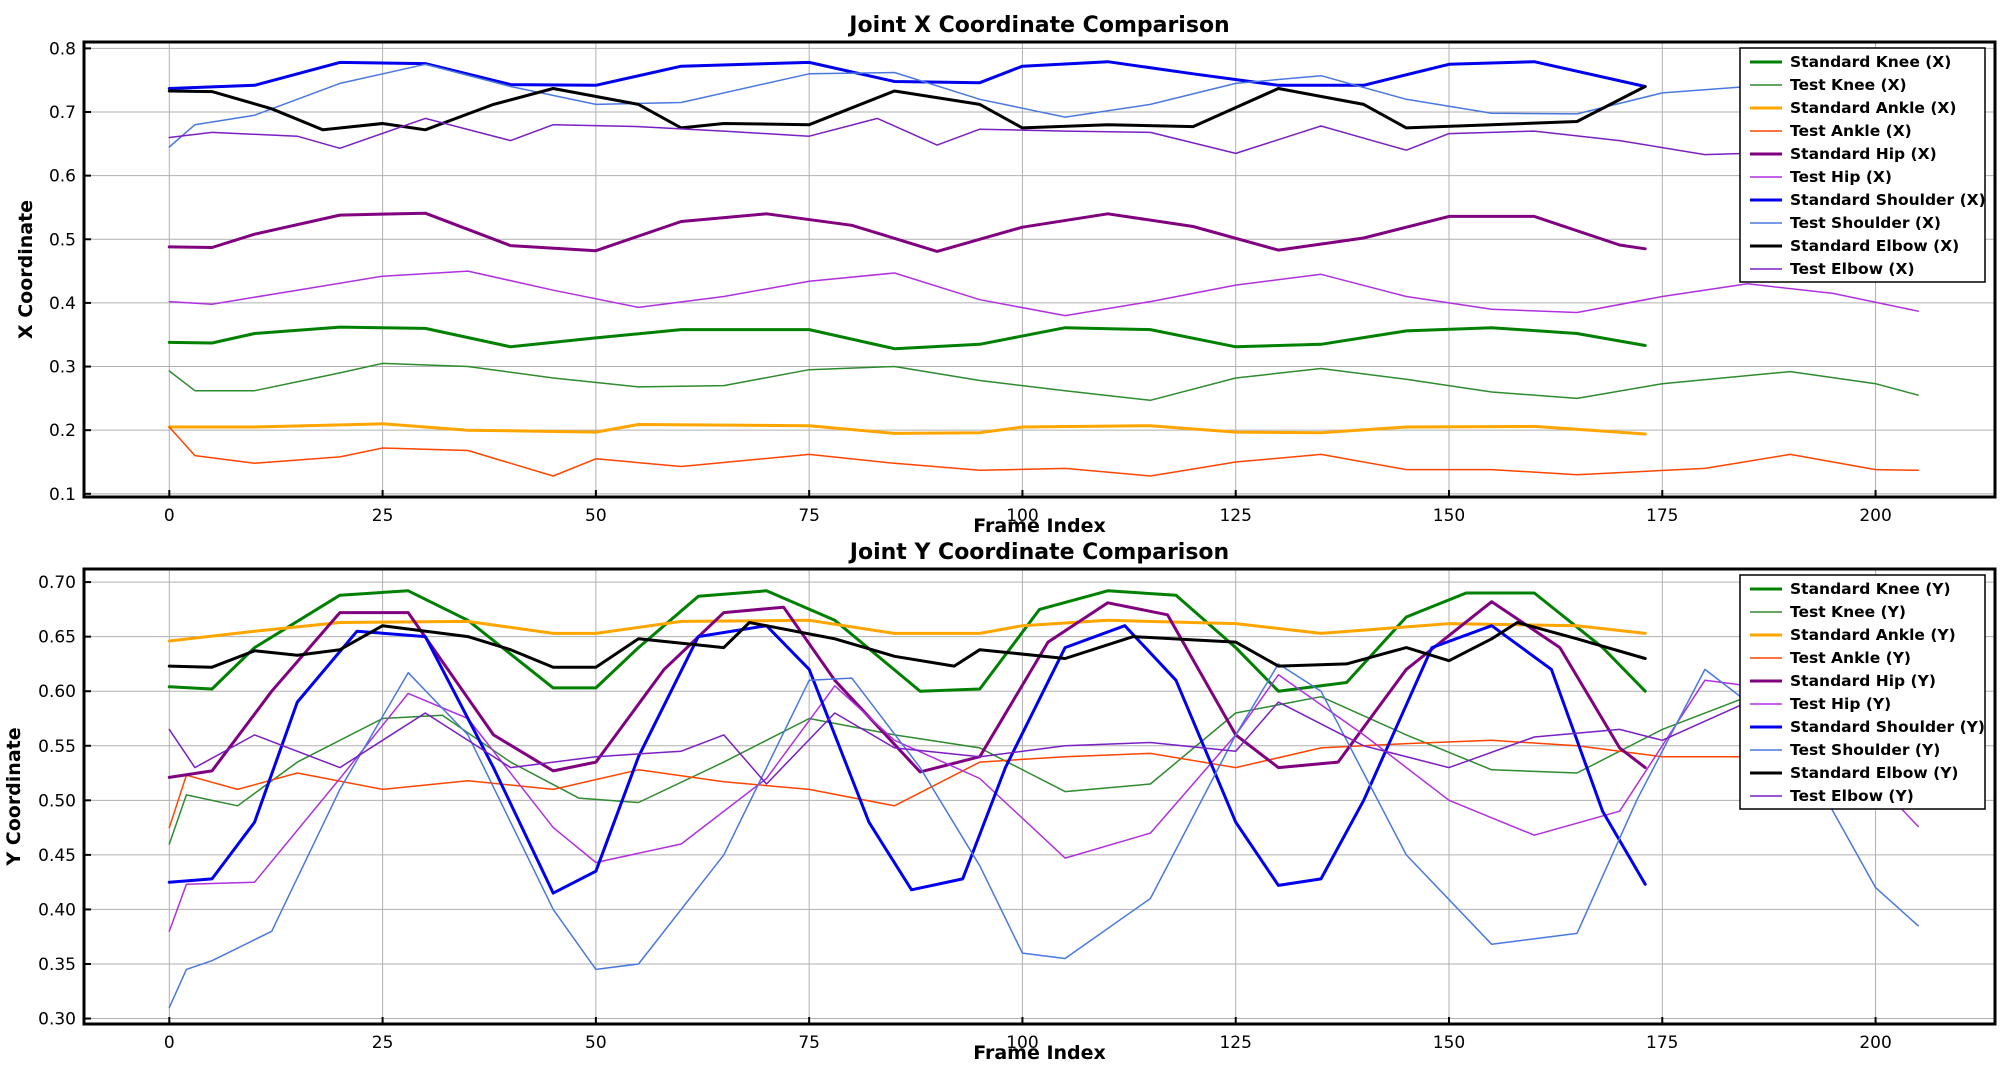  What do you see at coordinates (1870, 589) in the screenshot?
I see `legend-label: Standard Knee (Y)` at bounding box center [1870, 589].